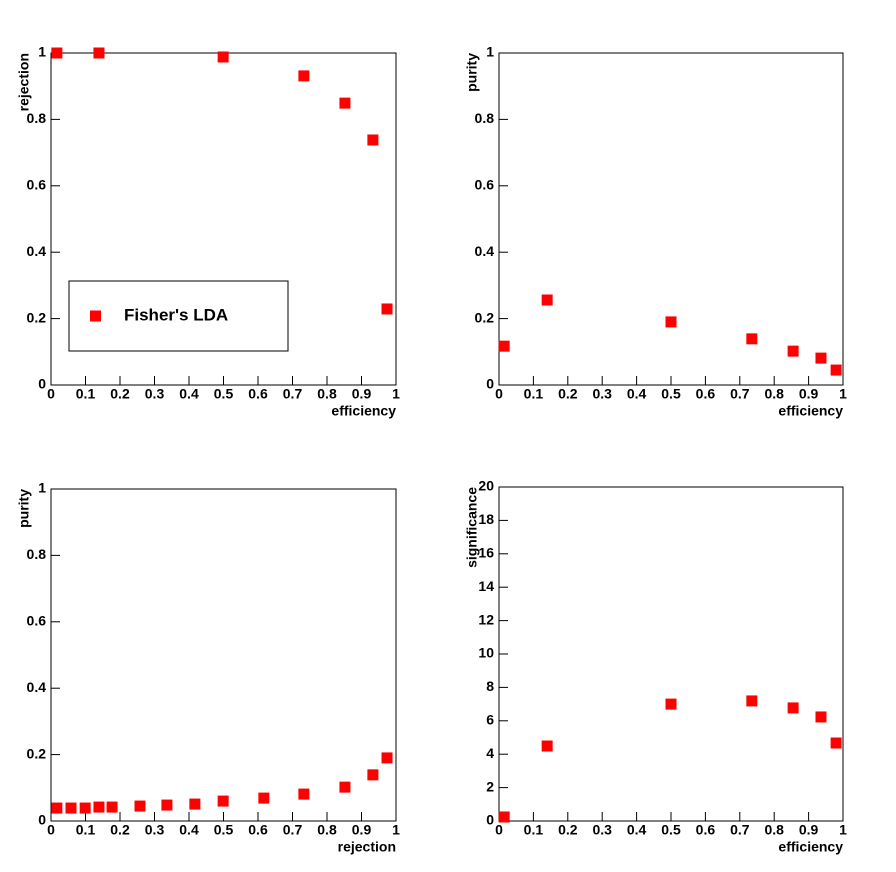  Describe the element at coordinates (490, 753) in the screenshot. I see `y-tick-label: 4` at that location.